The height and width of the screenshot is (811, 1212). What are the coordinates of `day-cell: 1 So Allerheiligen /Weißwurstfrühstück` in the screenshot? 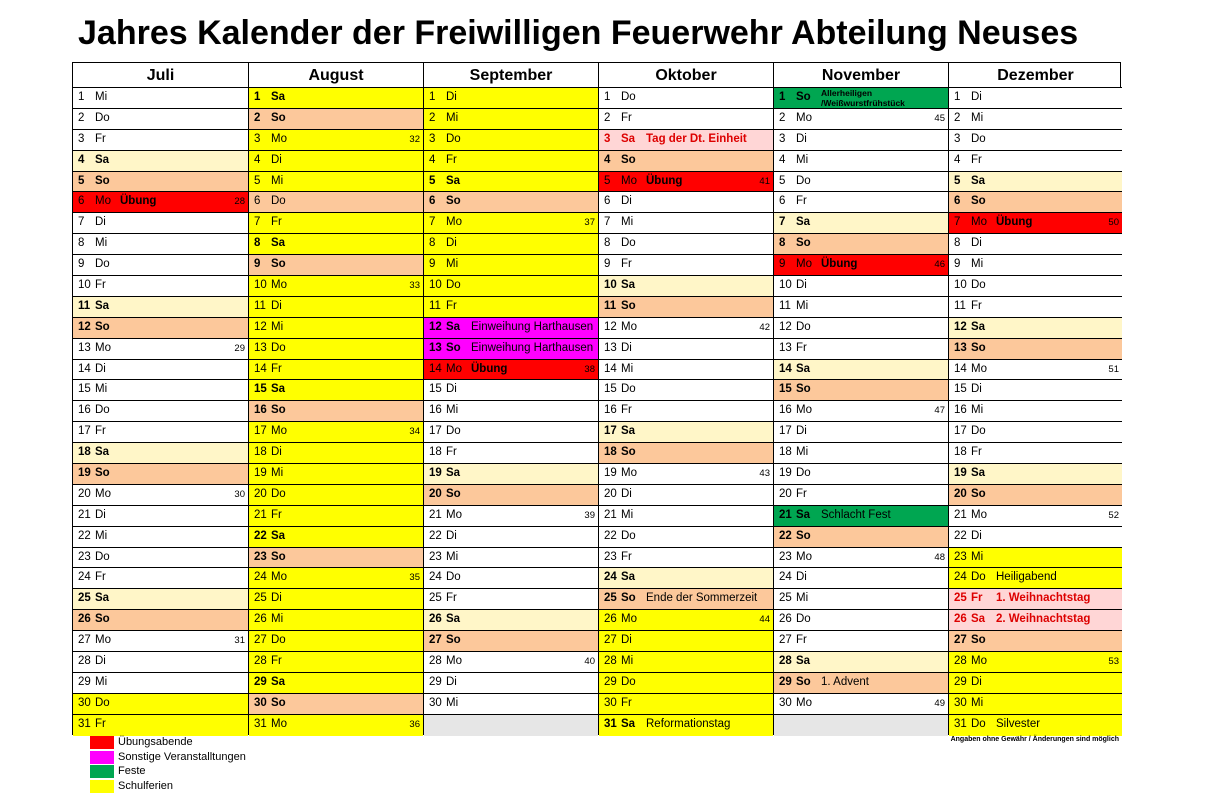 It's located at (861, 98).